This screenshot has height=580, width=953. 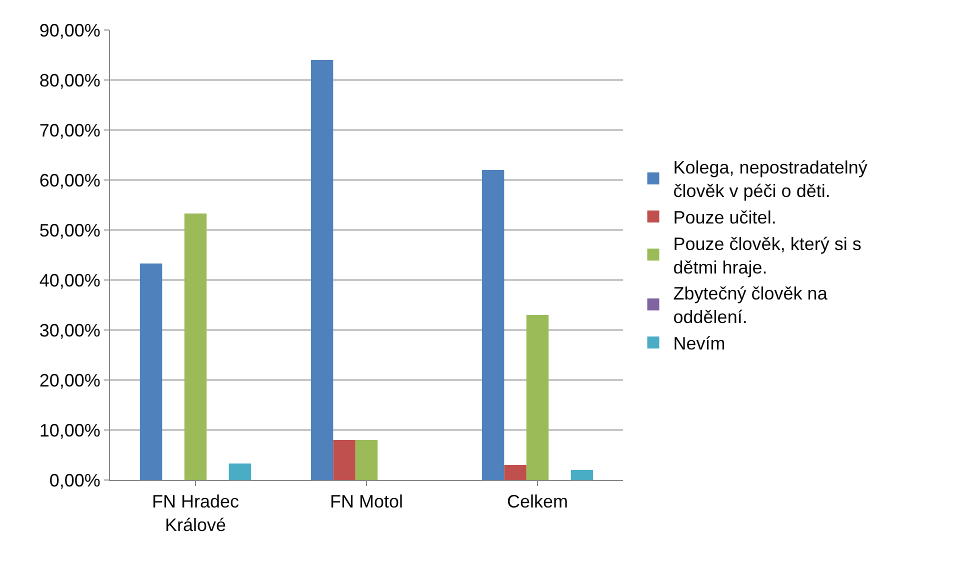 I want to click on legend-label: Zbytečný člověk na oddělení., so click(x=750, y=306).